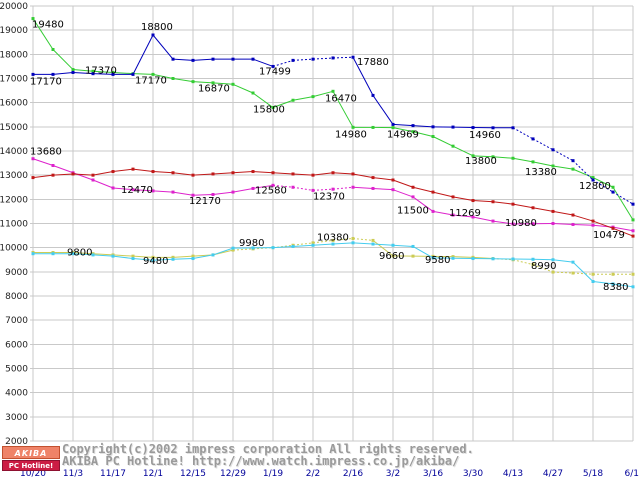 Image resolution: width=640 pixels, height=480 pixels. Describe the element at coordinates (14, 31) in the screenshot. I see `y-axis-tick-label: 19000` at that location.